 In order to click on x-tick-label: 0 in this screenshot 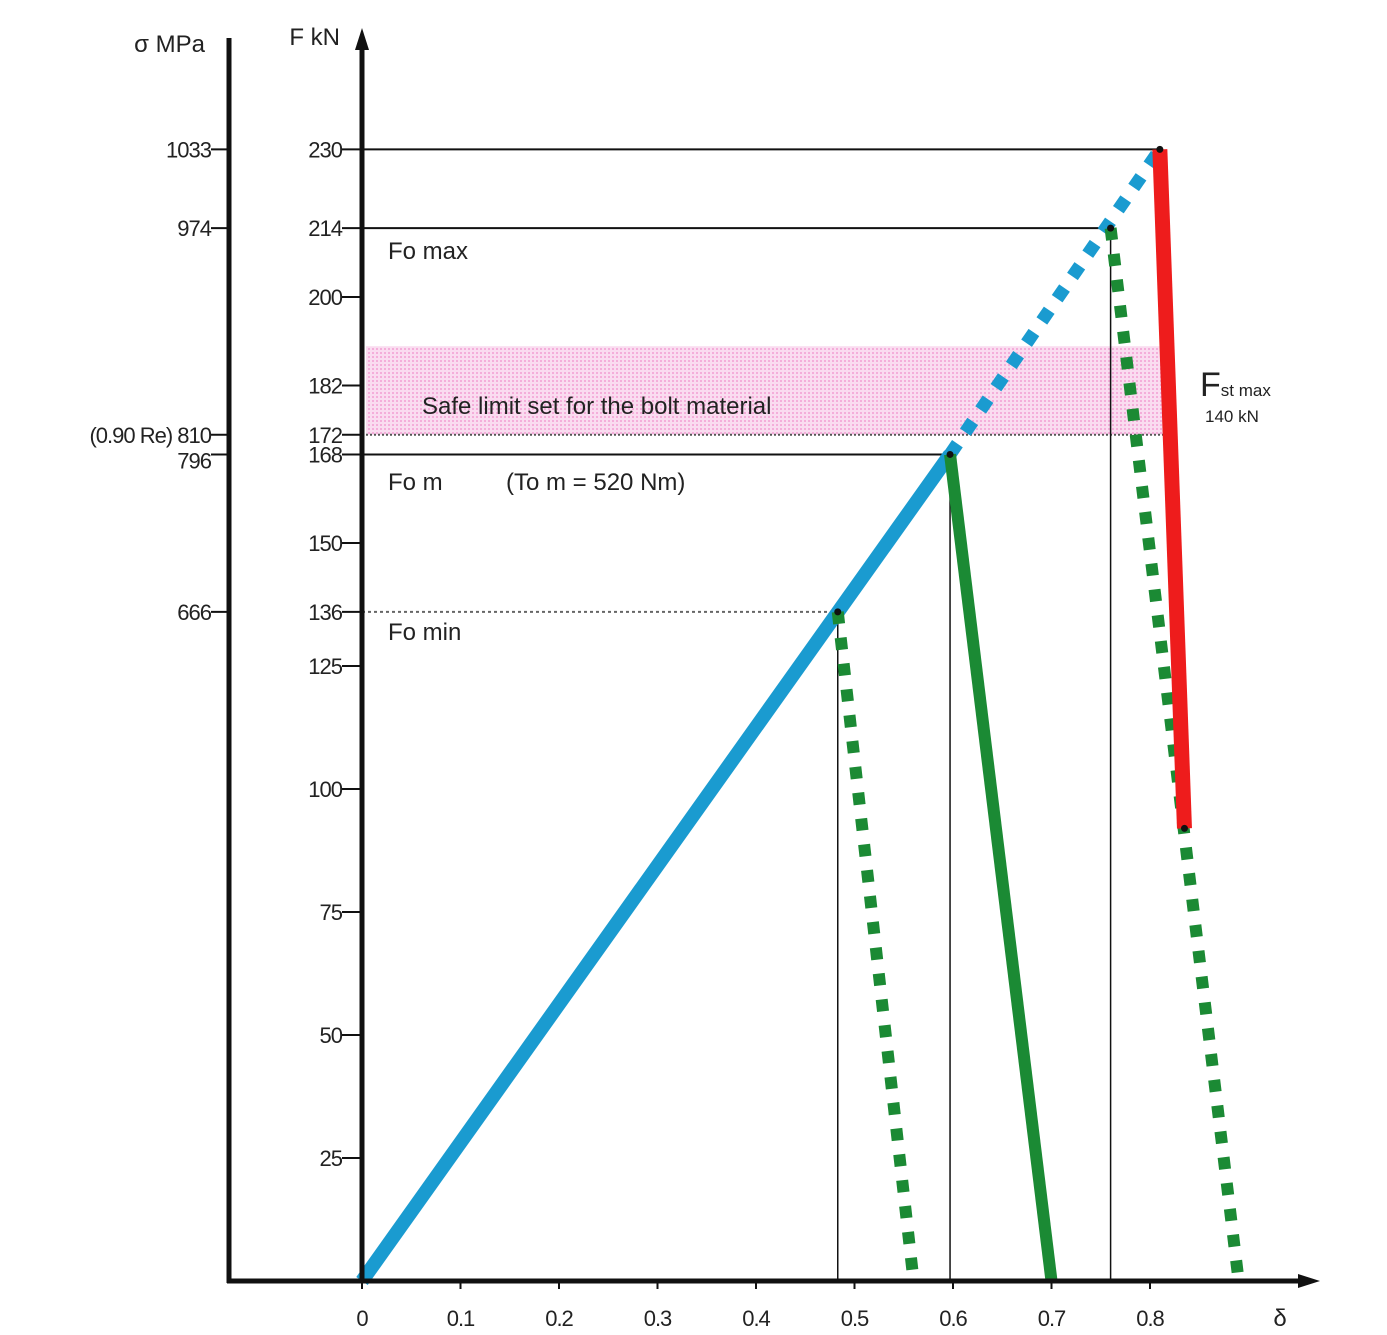, I will do `click(362, 1318)`.